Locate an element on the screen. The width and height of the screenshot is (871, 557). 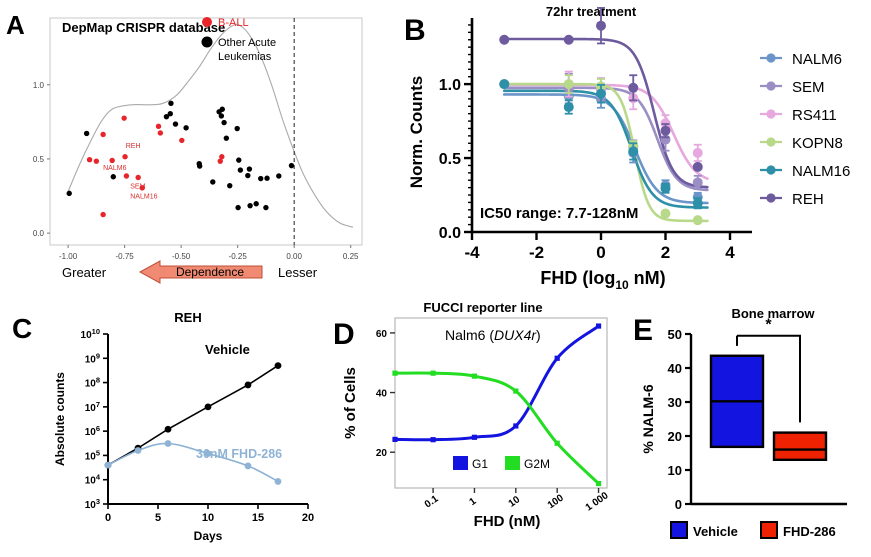
legend-label-other-2: Leukemias is located at coordinates (245, 57).